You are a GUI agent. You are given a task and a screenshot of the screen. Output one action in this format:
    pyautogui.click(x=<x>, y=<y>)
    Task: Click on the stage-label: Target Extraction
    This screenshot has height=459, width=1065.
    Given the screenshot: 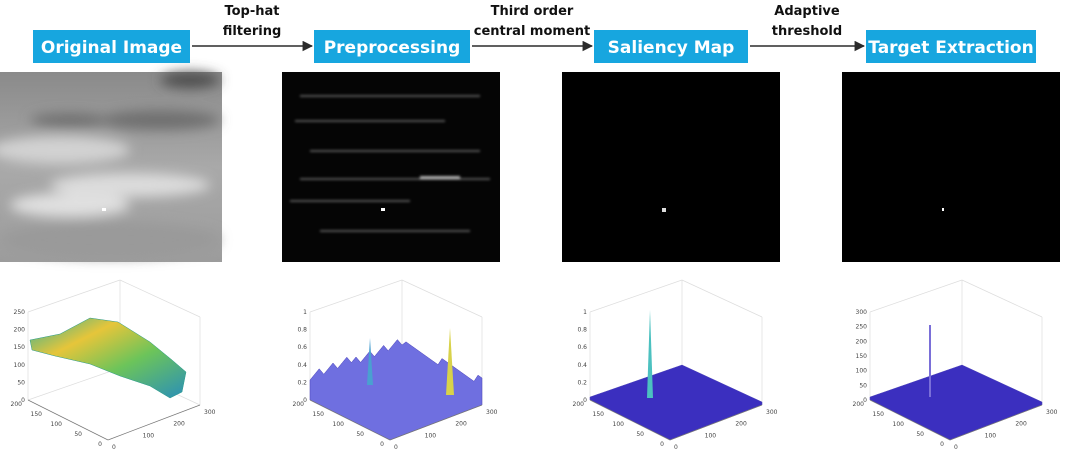 What is the action you would take?
    pyautogui.click(x=950, y=48)
    